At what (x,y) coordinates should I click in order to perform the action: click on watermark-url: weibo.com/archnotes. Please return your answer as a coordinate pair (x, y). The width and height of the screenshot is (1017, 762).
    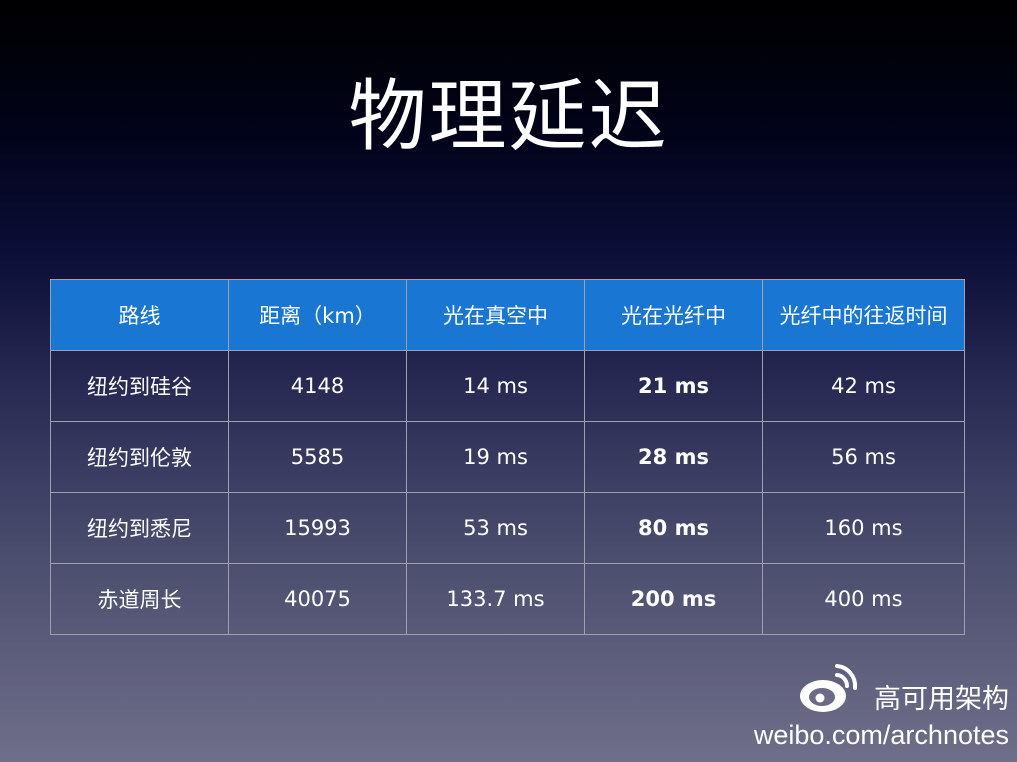
    Looking at the image, I should click on (881, 735).